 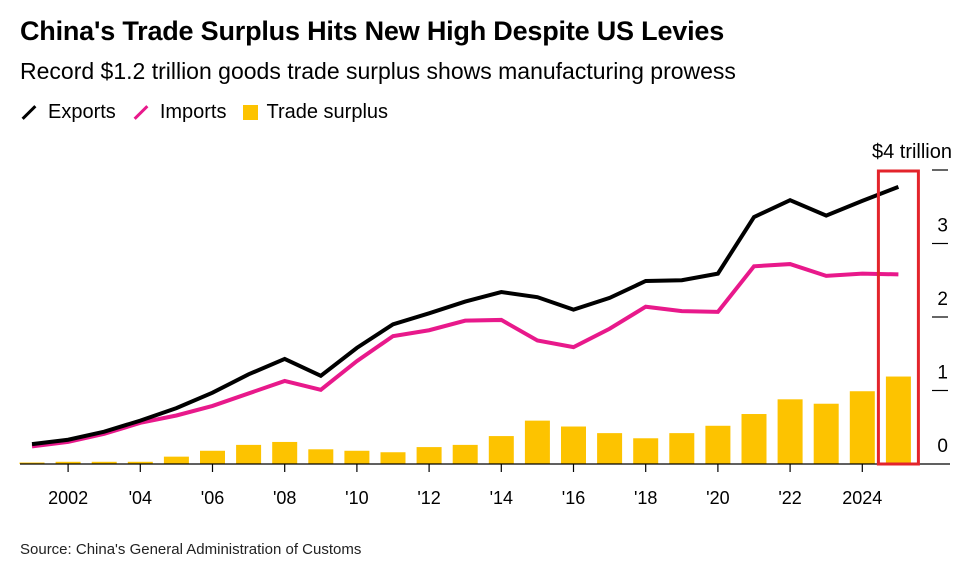 I want to click on x-tick-label-2014: '14, so click(x=501, y=498).